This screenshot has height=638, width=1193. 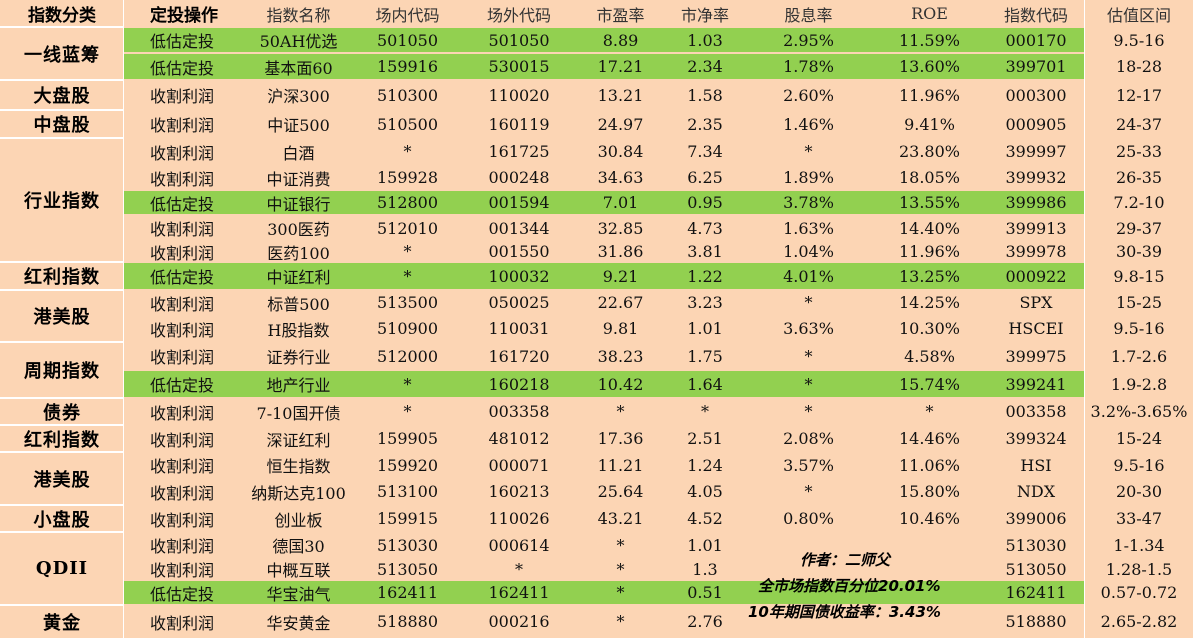 I want to click on cell-code-out: 003358, so click(x=519, y=411).